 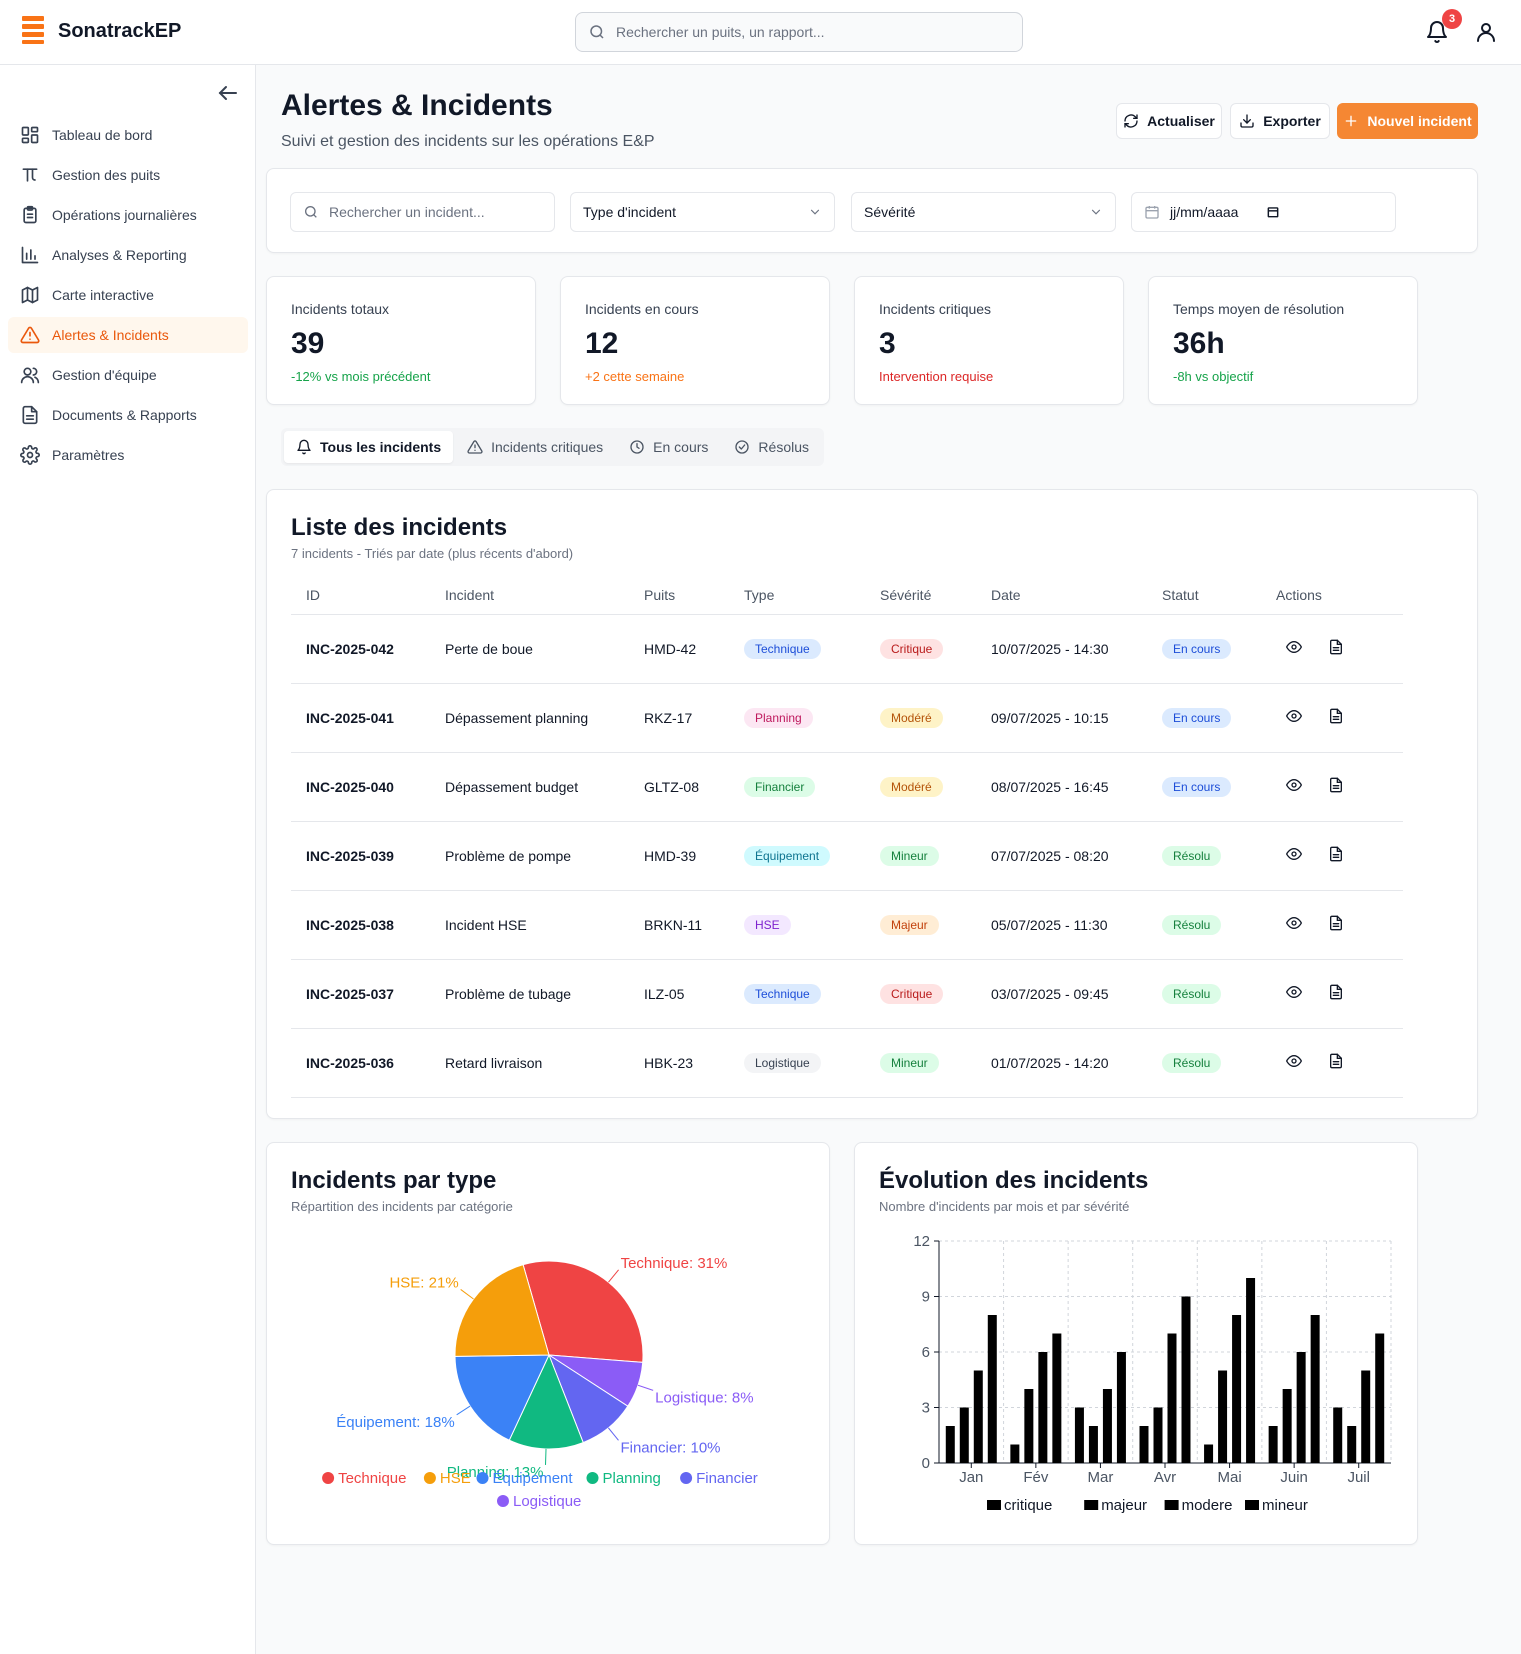 What do you see at coordinates (1273, 212) in the screenshot?
I see `calendar-picker-icon` at bounding box center [1273, 212].